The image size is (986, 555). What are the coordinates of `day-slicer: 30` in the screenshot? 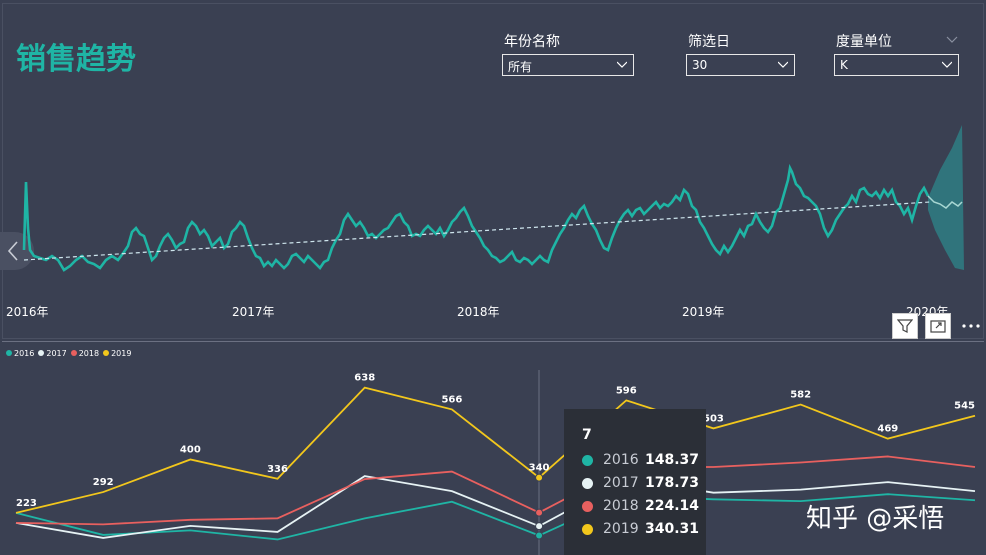 It's located at (740, 65).